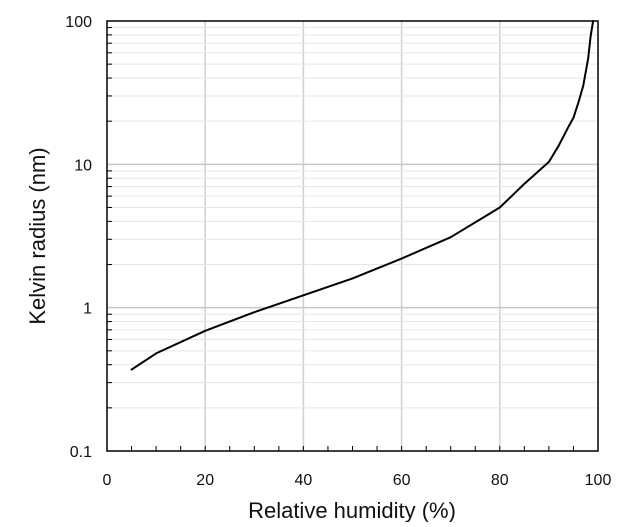 The height and width of the screenshot is (527, 618). I want to click on y-tick-label: 100, so click(78, 22).